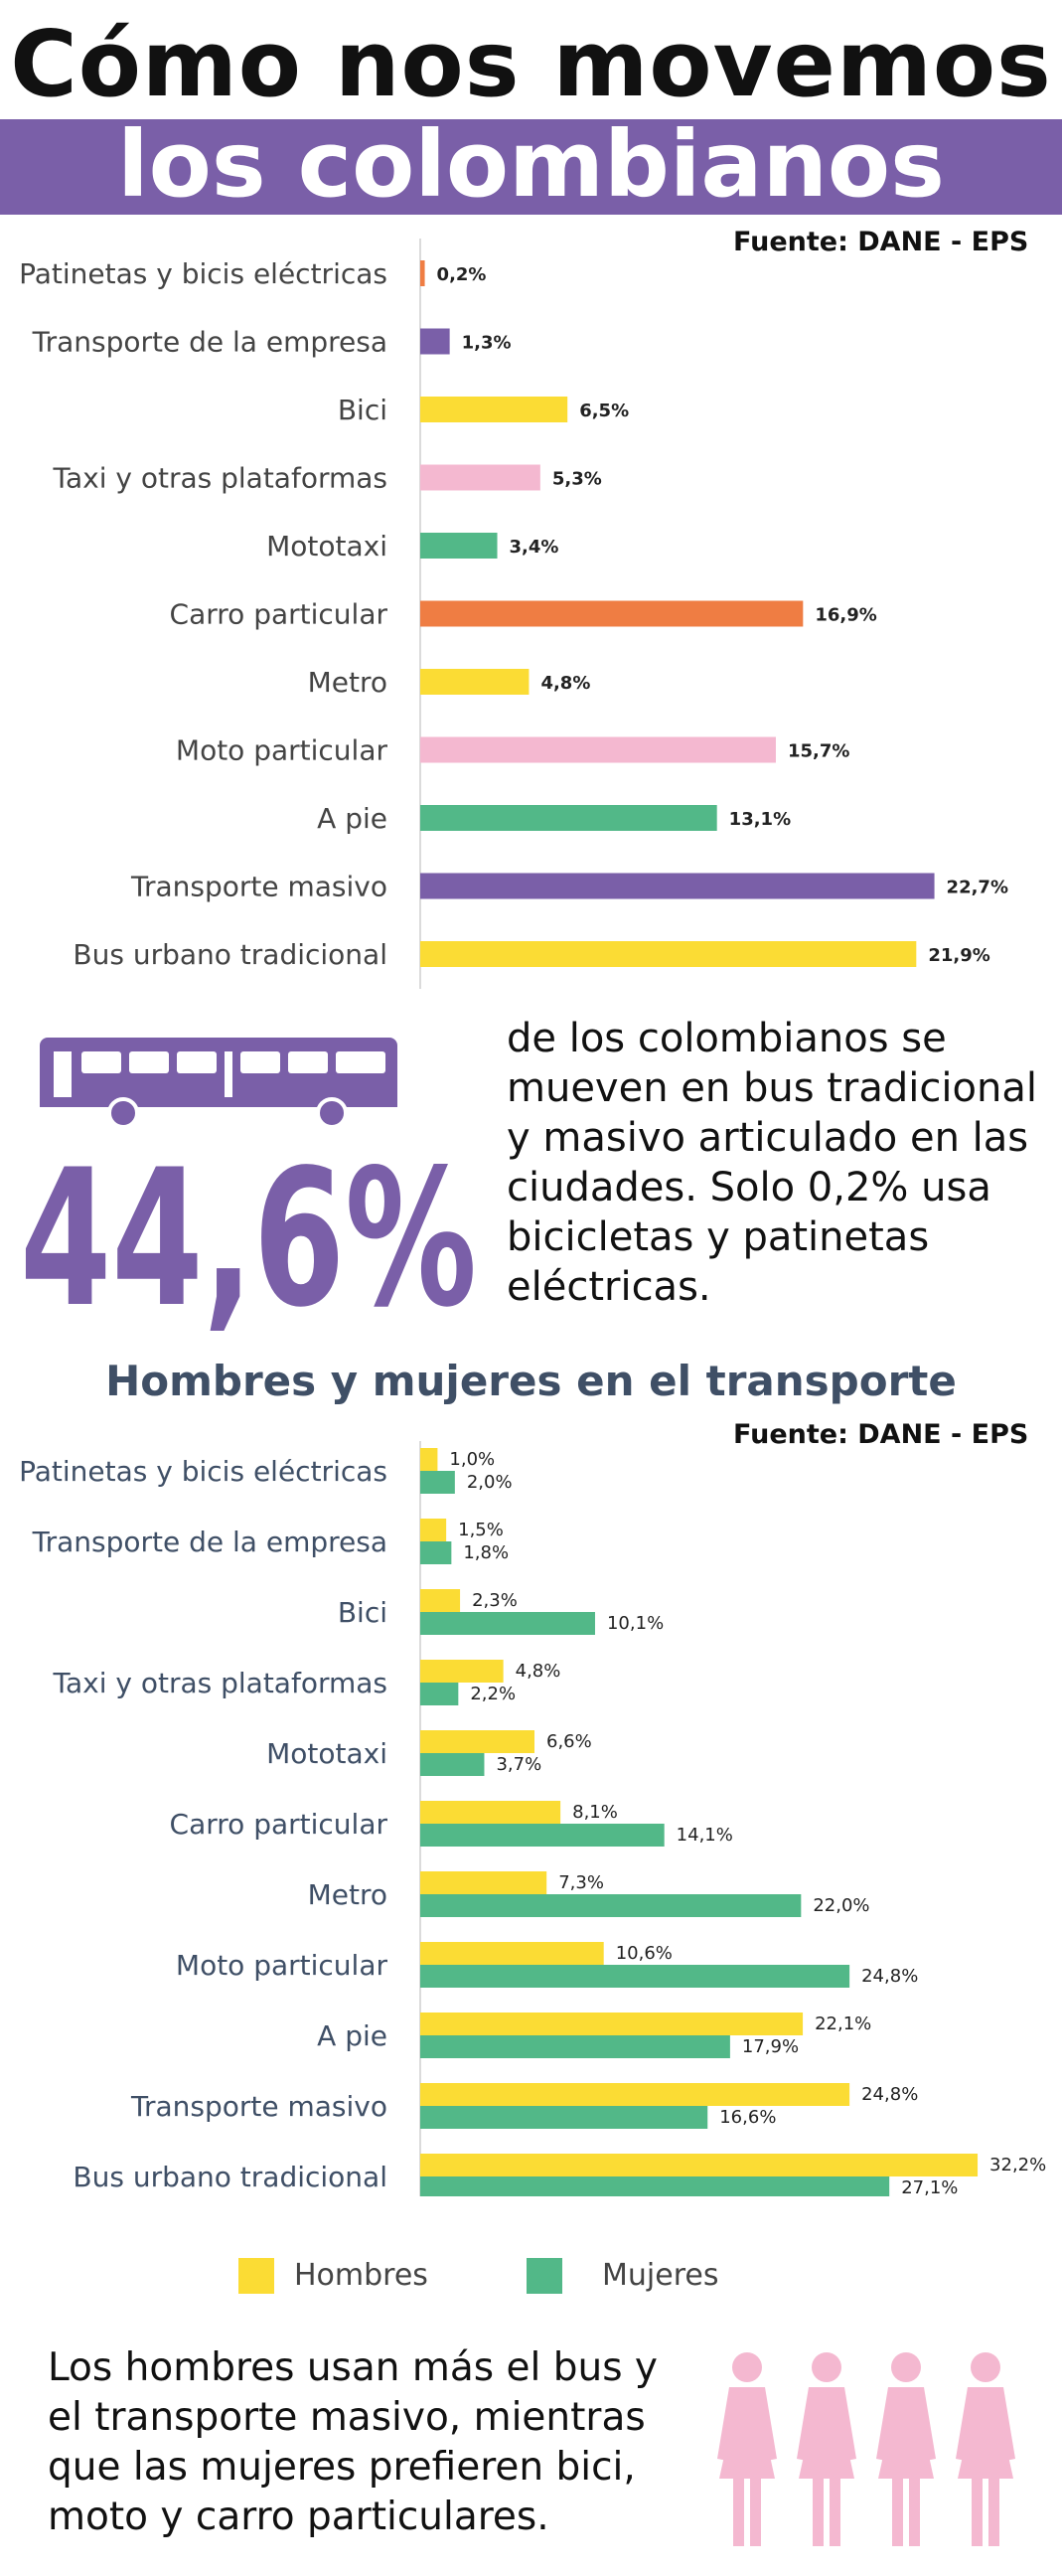 The height and width of the screenshot is (2576, 1062). I want to click on bus-icon, so click(221, 1081).